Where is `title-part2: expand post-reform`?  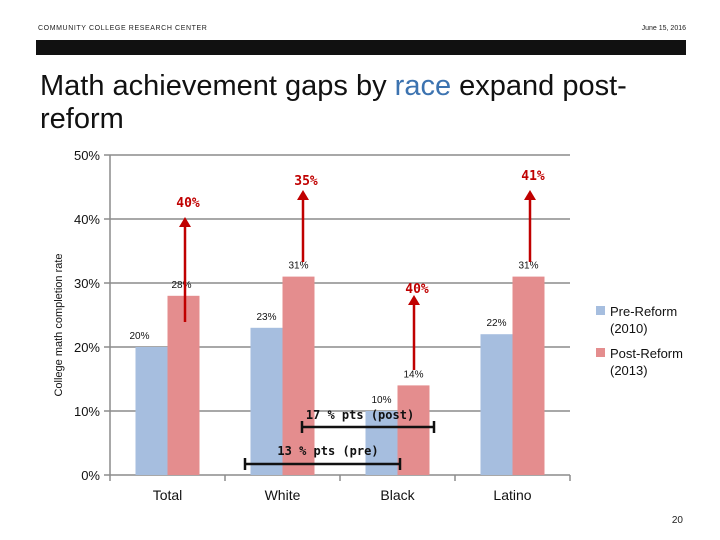
title-part2: expand post-reform is located at coordinates (333, 102).